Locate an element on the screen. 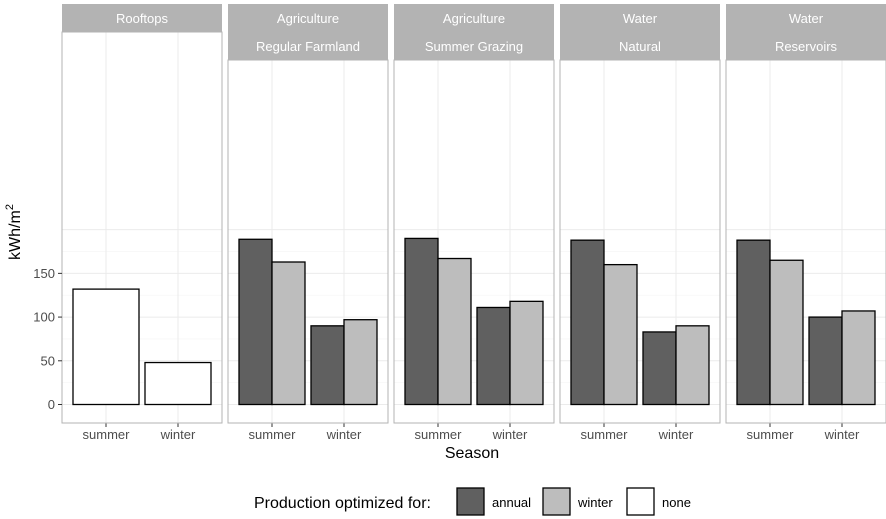 Image resolution: width=886 pixels, height=519 pixels. strip-label: Reservoirs is located at coordinates (806, 46).